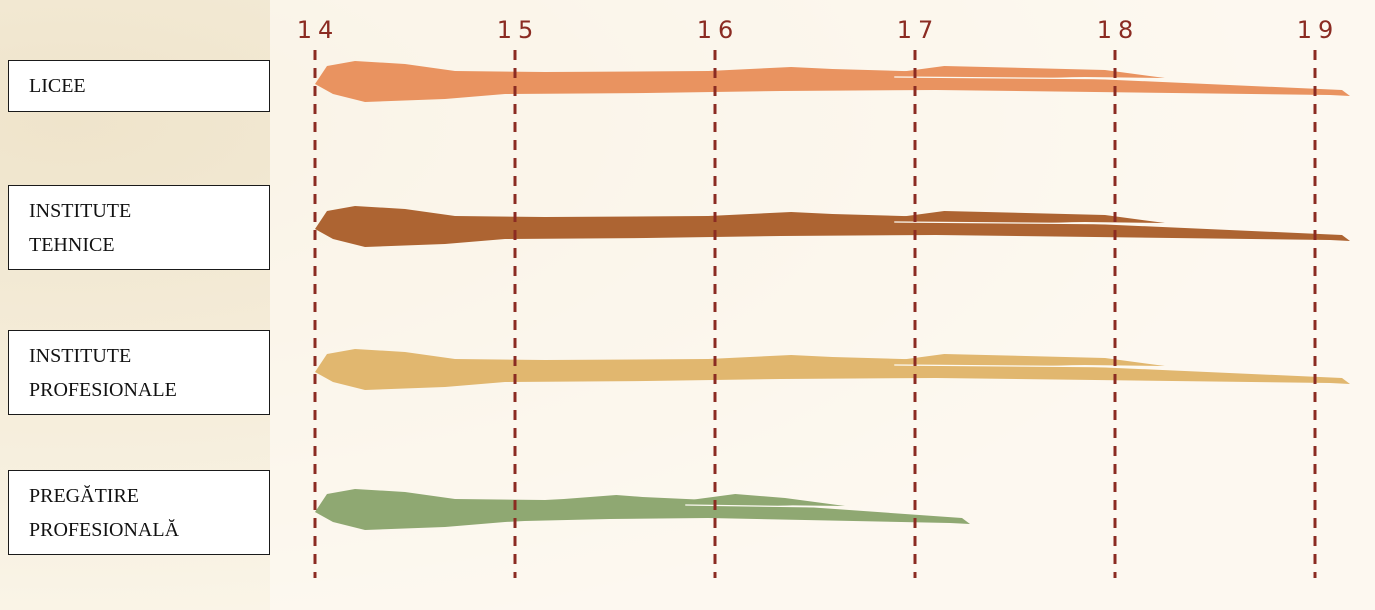  What do you see at coordinates (139, 227) in the screenshot?
I see `category-label-institute-tehnice: INSTITUTE TEHNICE` at bounding box center [139, 227].